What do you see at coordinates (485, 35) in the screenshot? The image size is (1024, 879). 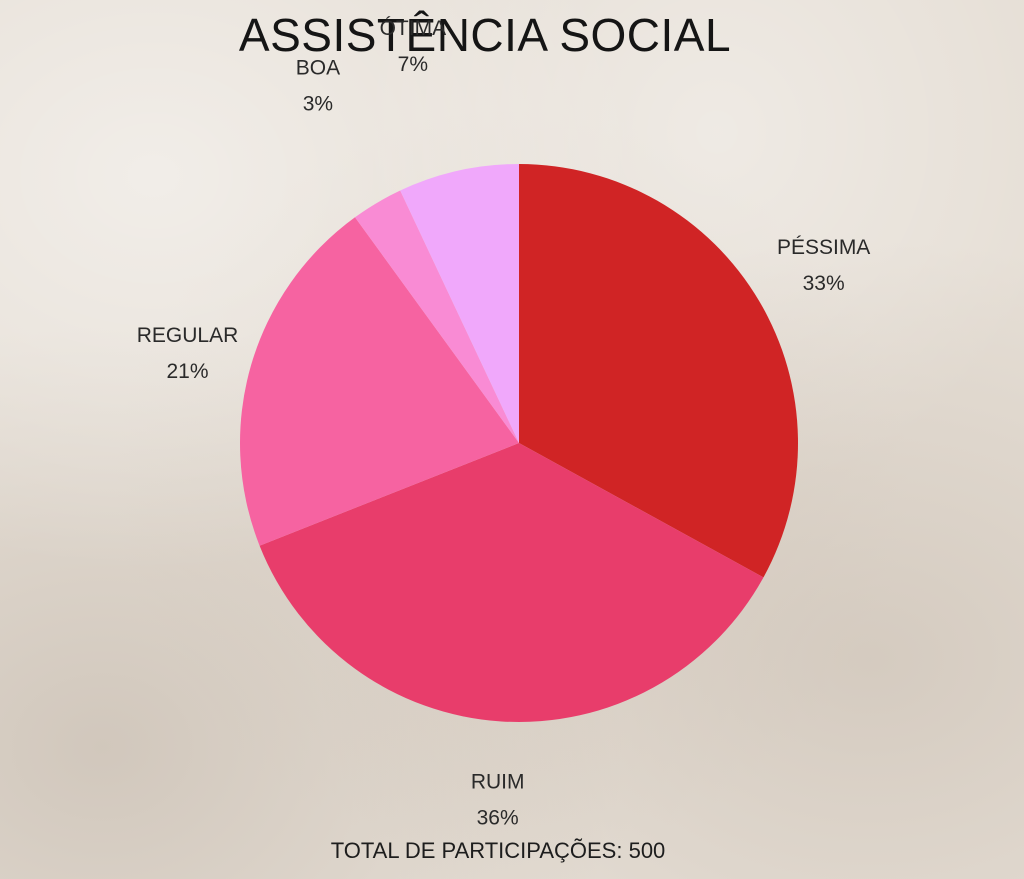 I see `chart-title: ASSISTÊNCIA SOCIAL` at bounding box center [485, 35].